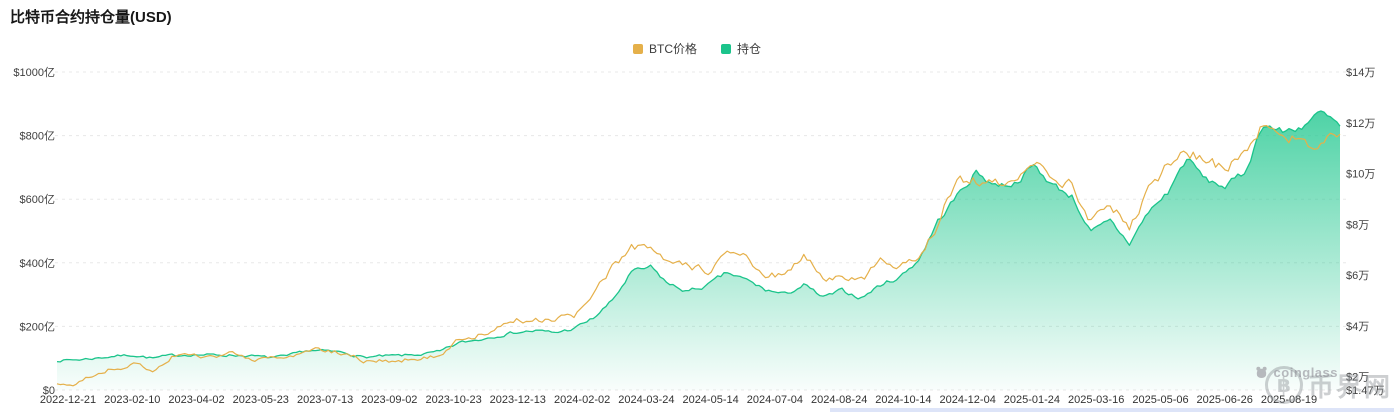 This screenshot has height=412, width=1394. What do you see at coordinates (1112, 410) in the screenshot?
I see `chart-zoom-scrollbar` at bounding box center [1112, 410].